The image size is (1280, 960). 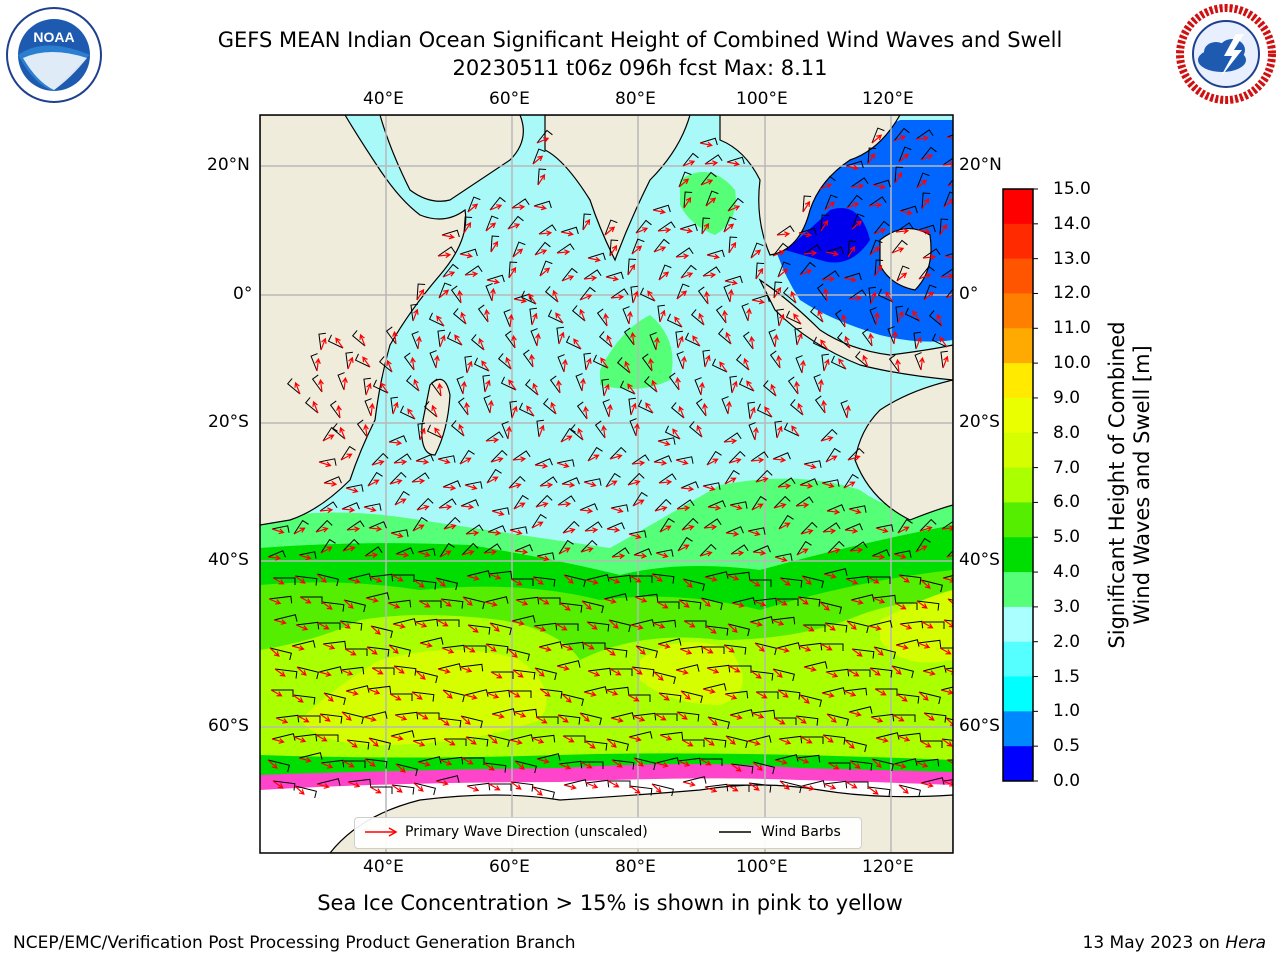 What do you see at coordinates (1175, 943) in the screenshot?
I see `footer-date: 13 May 2023 on Hera` at bounding box center [1175, 943].